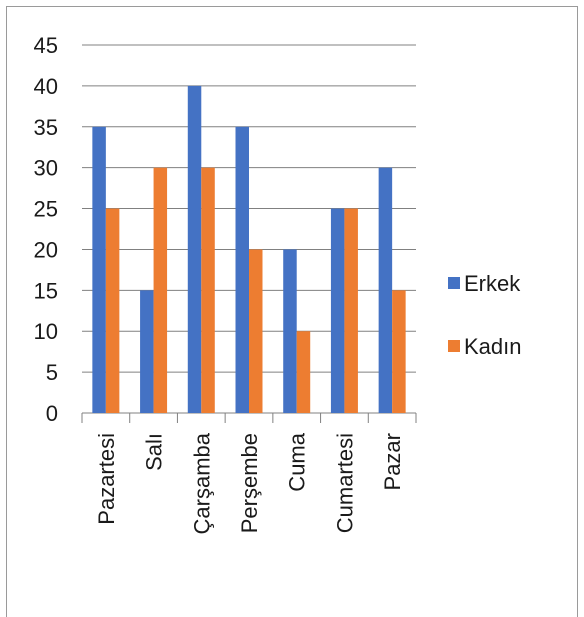 Image resolution: width=584 pixels, height=617 pixels. I want to click on y-tick-label-20: 20, so click(46, 249).